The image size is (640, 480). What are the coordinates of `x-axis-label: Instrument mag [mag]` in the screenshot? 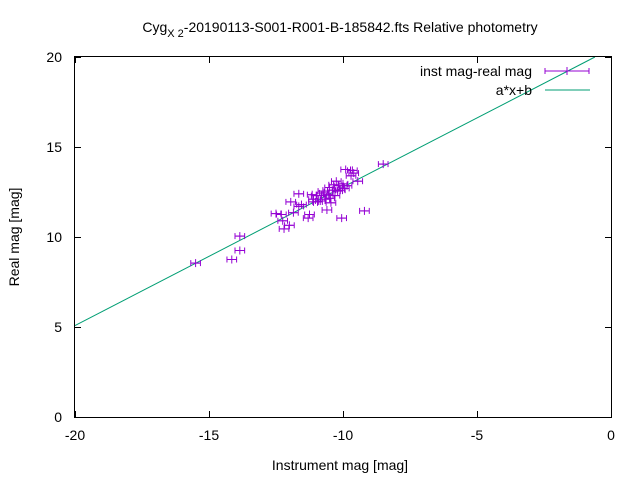 It's located at (340, 465).